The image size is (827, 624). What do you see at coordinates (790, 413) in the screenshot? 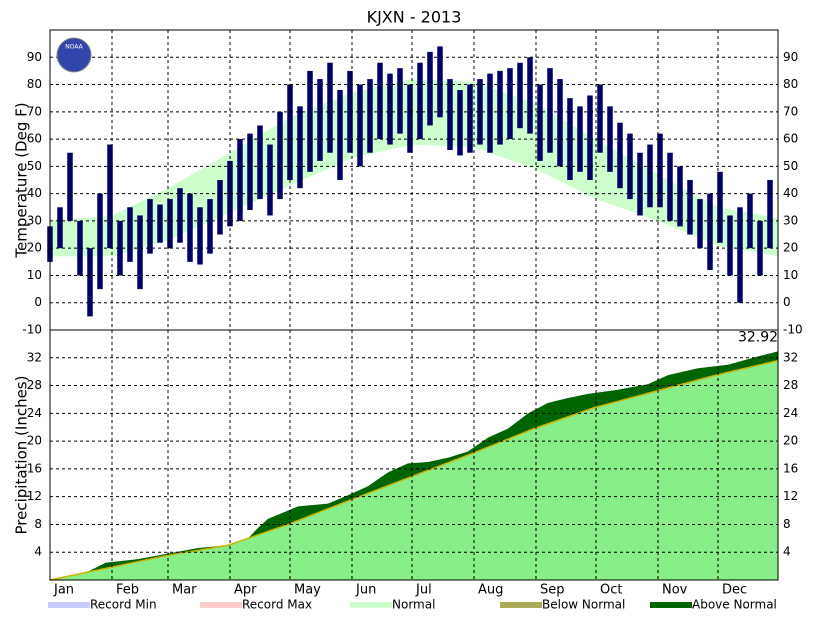
I see `y-tick-label-right: 24` at bounding box center [790, 413].